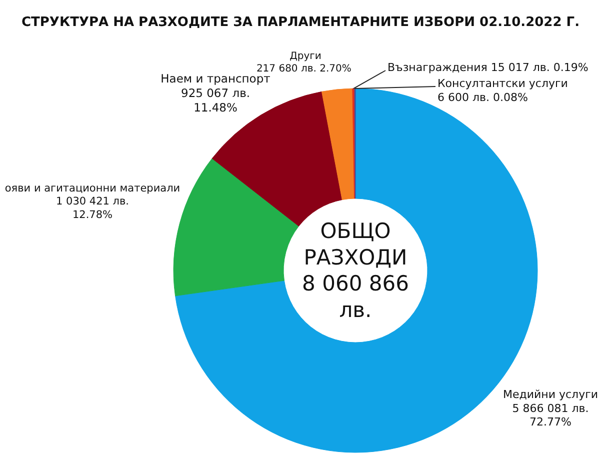 Image resolution: width=600 pixels, height=454 pixels. What do you see at coordinates (488, 67) in the screenshot?
I see `slice-label: Възнаграждения 15 017 лв. 0.19%` at bounding box center [488, 67].